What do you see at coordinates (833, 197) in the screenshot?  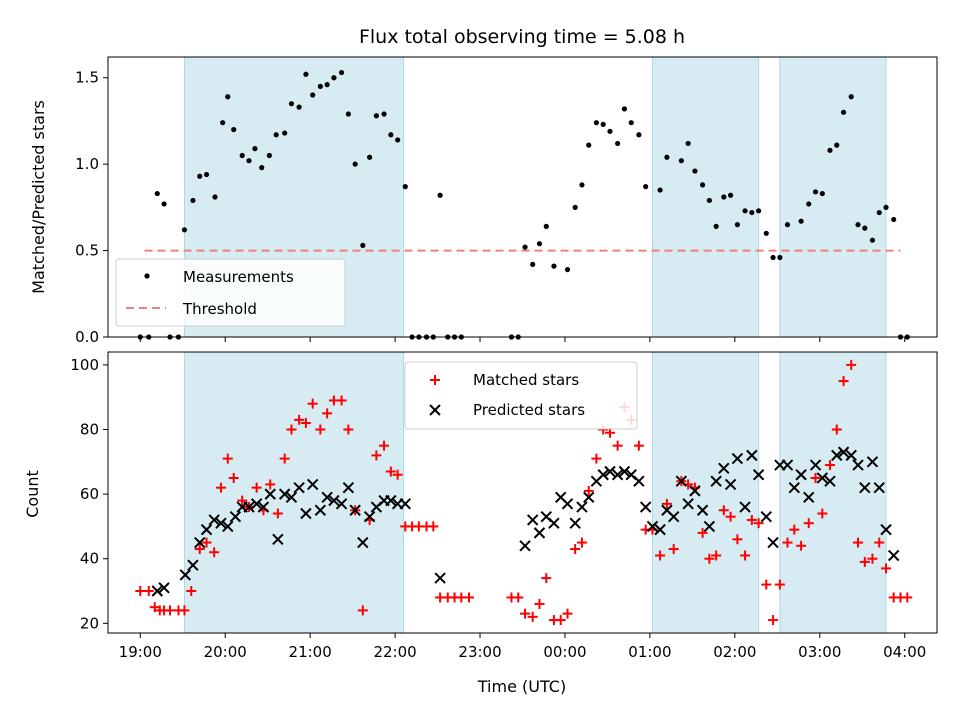 I see `top-shaded-interval` at bounding box center [833, 197].